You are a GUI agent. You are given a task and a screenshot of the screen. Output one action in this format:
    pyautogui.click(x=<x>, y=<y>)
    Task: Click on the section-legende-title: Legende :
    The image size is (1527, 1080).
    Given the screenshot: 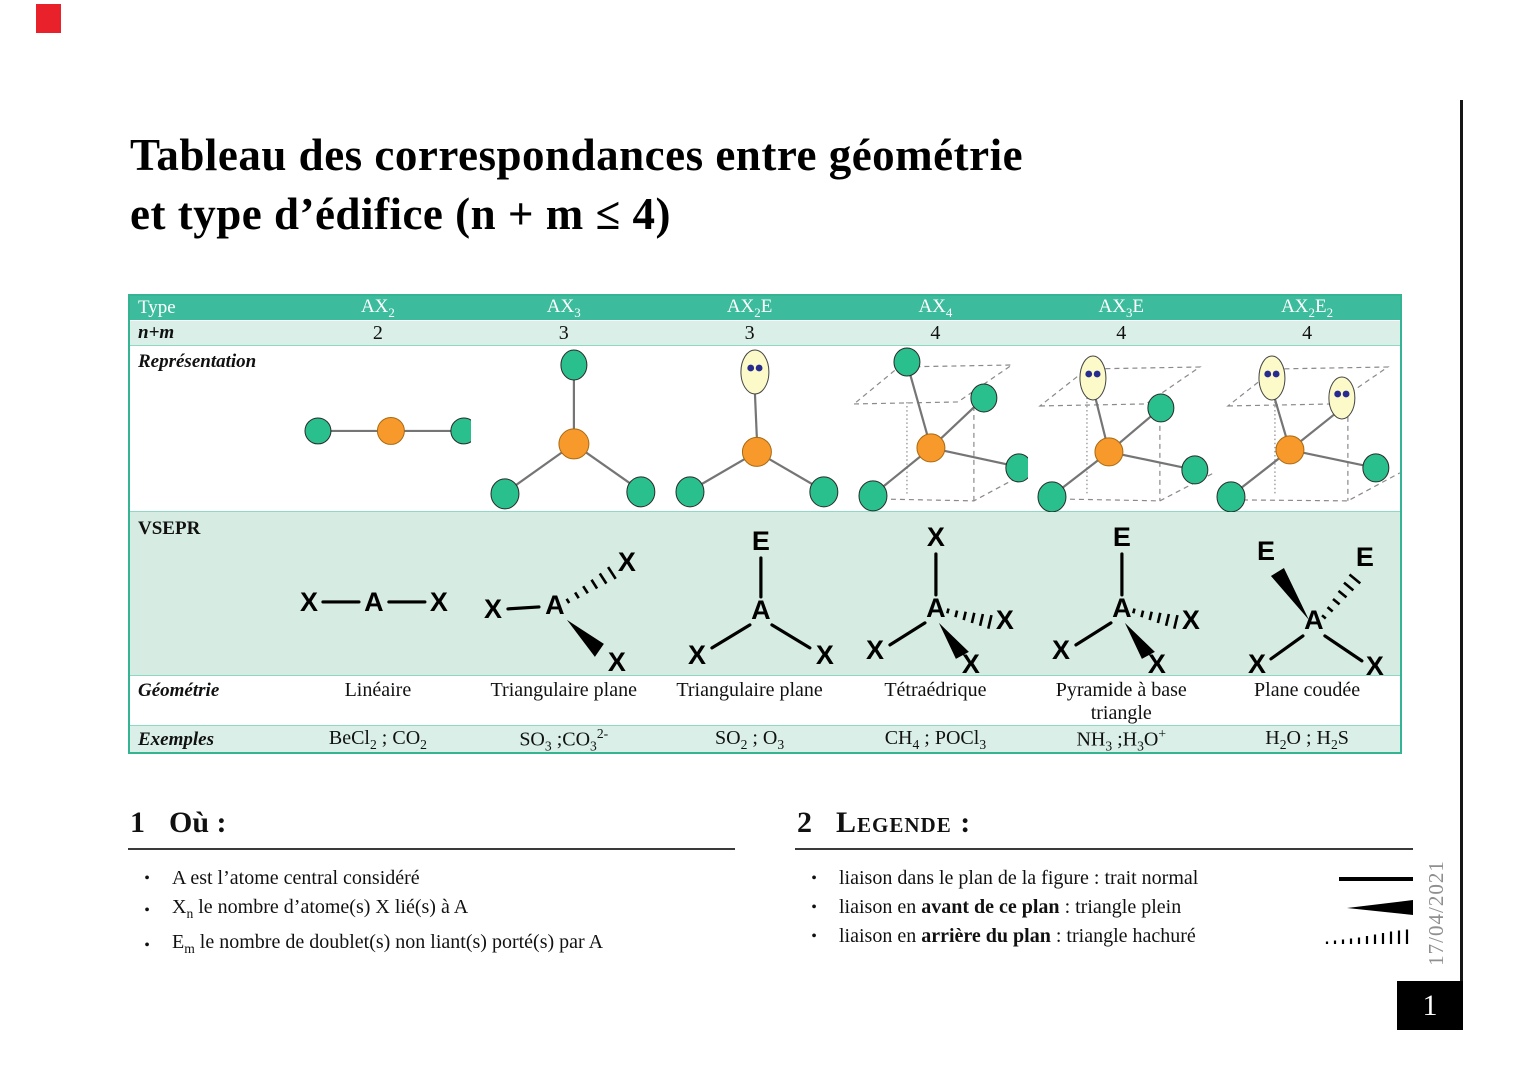 What is the action you would take?
    pyautogui.click(x=904, y=822)
    